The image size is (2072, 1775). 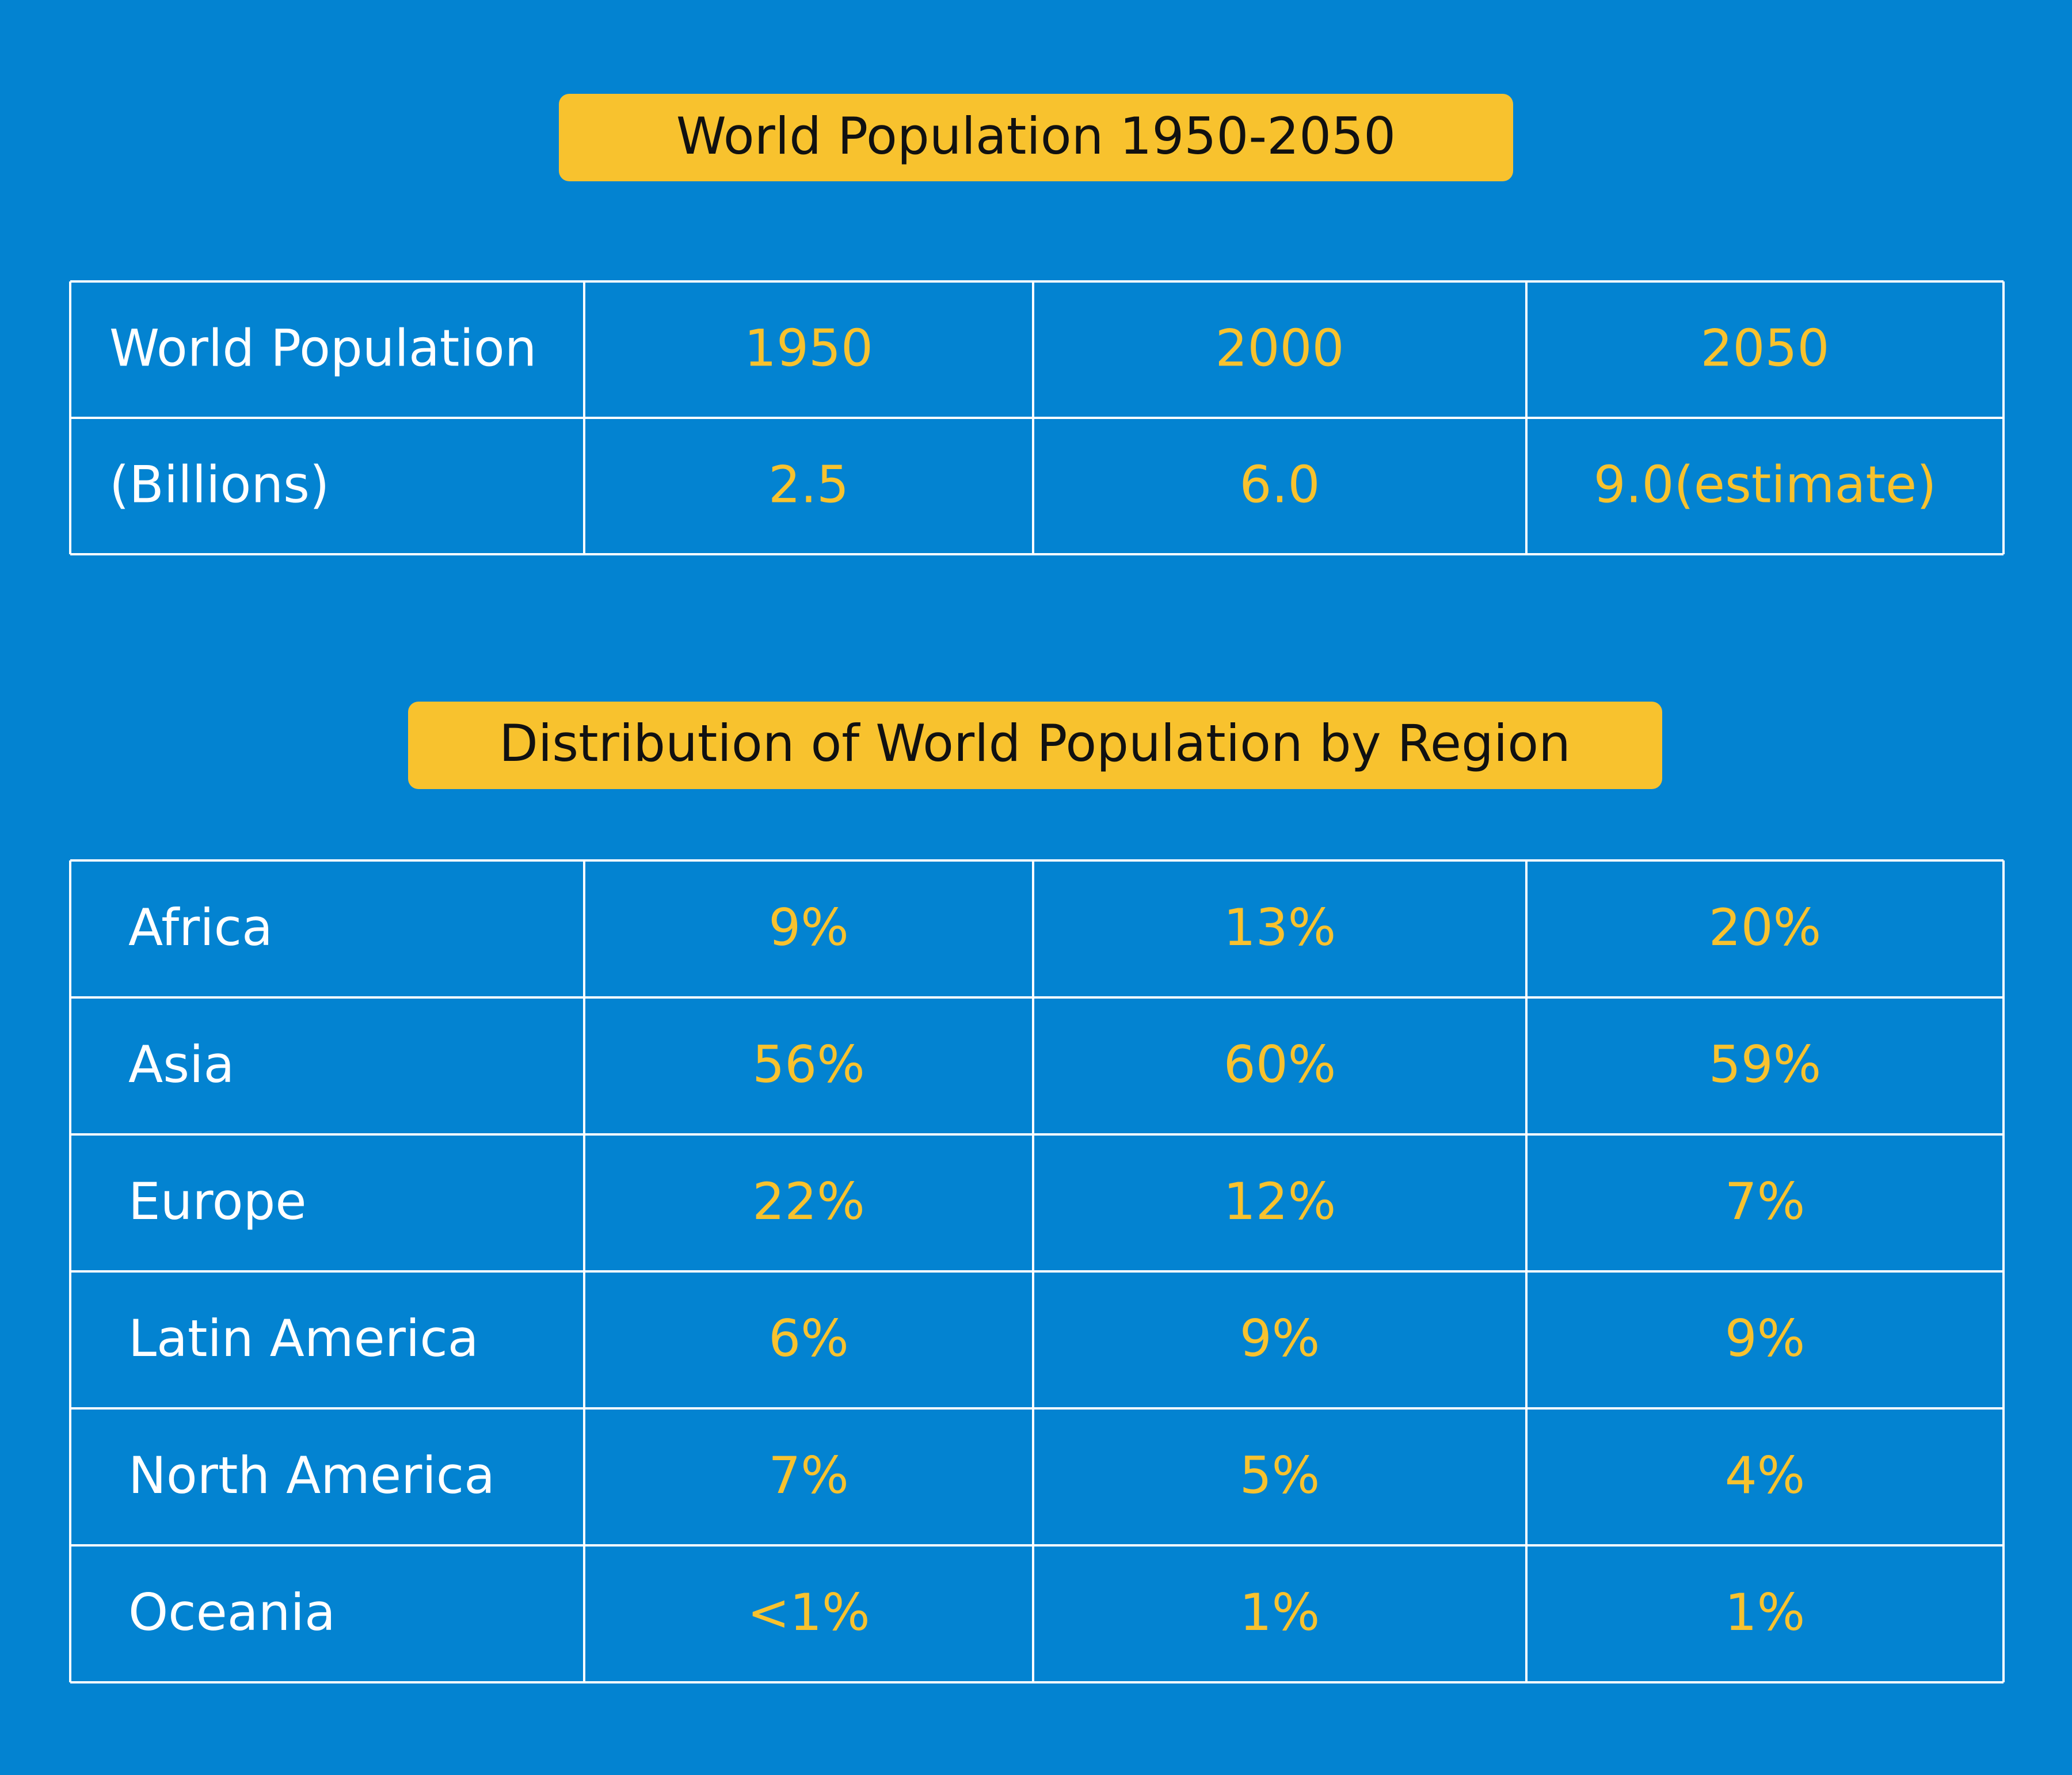 I want to click on cell-value: 1950, so click(x=809, y=348).